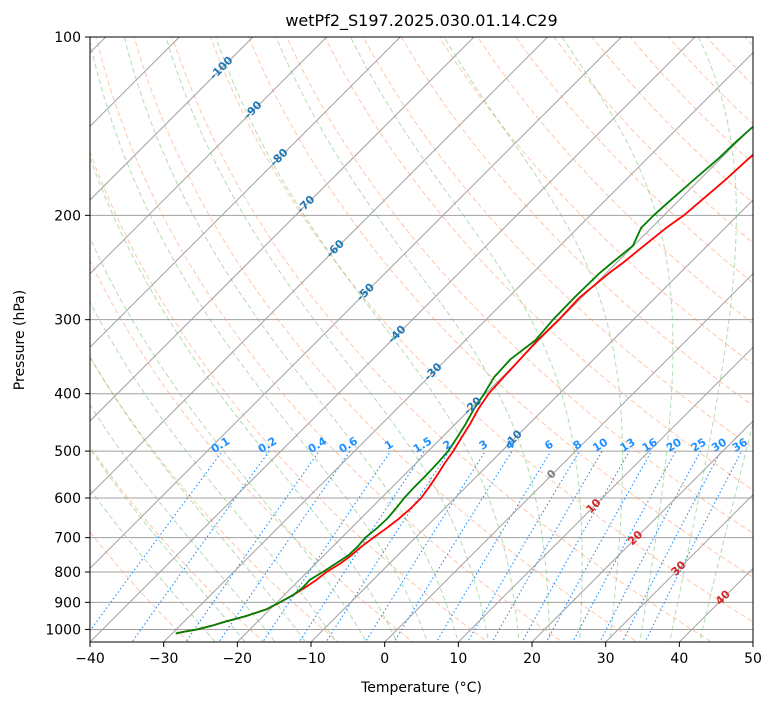  What do you see at coordinates (532, 659) in the screenshot?
I see `x-tick-label: 20` at bounding box center [532, 659].